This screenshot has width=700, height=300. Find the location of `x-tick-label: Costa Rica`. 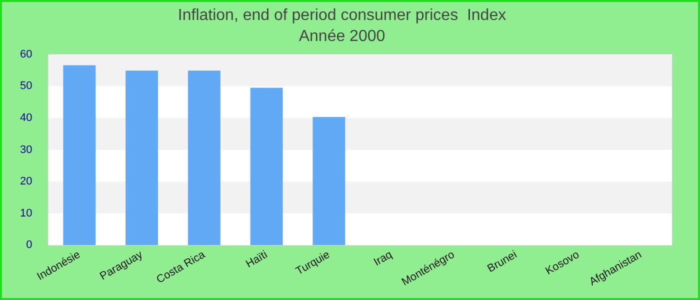

x-tick-label: Costa Rica is located at coordinates (181, 267).